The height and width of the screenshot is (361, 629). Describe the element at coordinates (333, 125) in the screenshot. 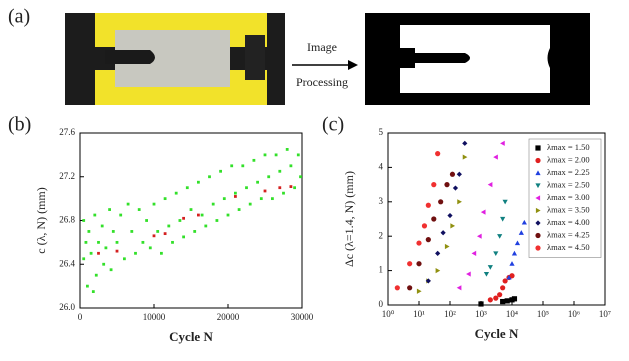

I see `panel-label: (c)` at that location.